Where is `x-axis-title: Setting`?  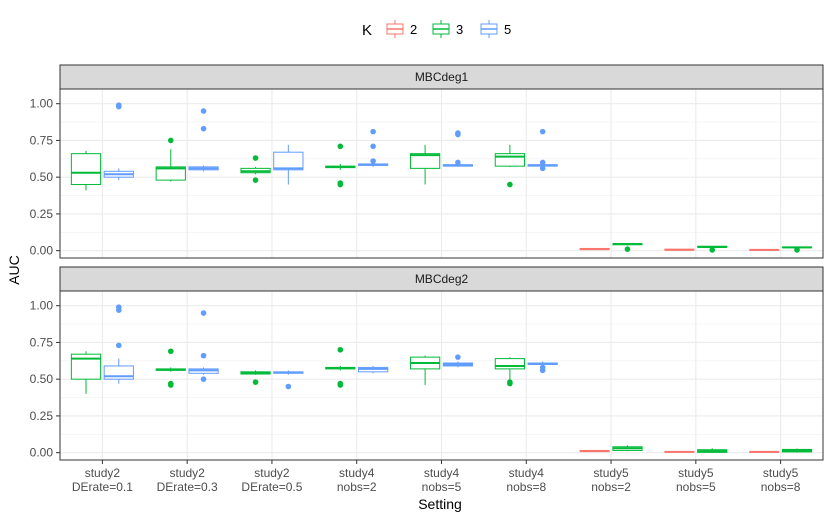 x-axis-title: Setting is located at coordinates (440, 504).